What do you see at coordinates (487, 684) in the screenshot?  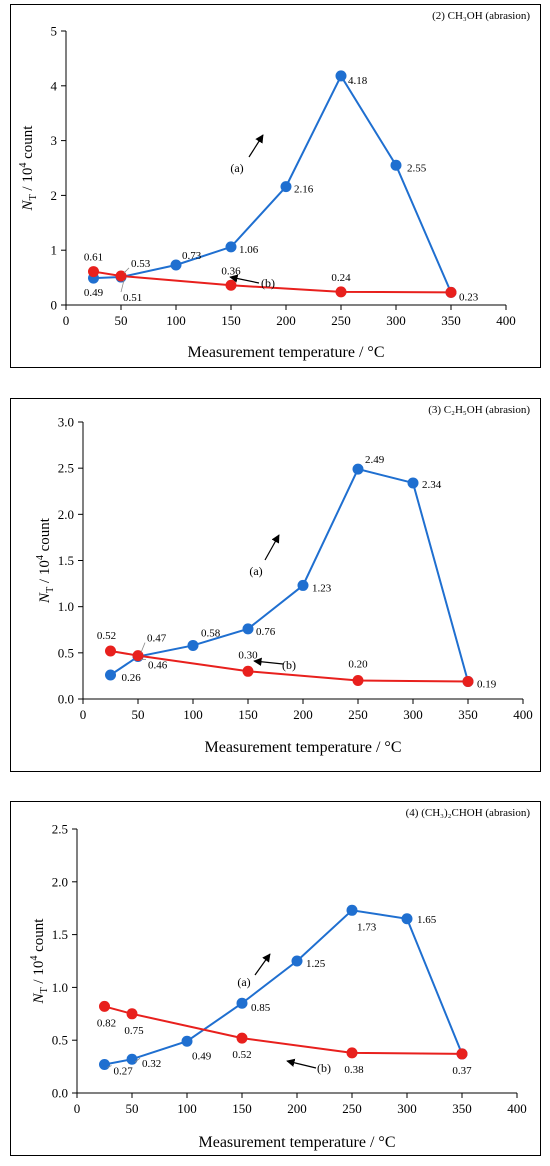 I see `data-label: 0.19` at bounding box center [487, 684].